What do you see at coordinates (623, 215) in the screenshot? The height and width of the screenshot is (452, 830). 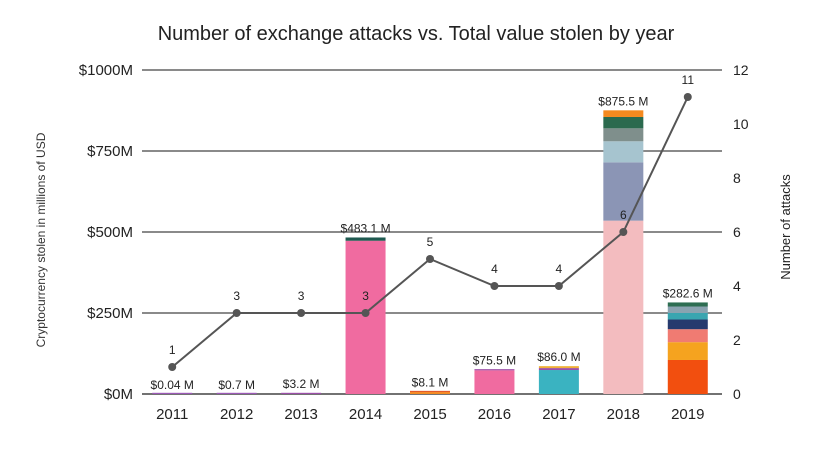 I see `attack-count-label: 6` at bounding box center [623, 215].